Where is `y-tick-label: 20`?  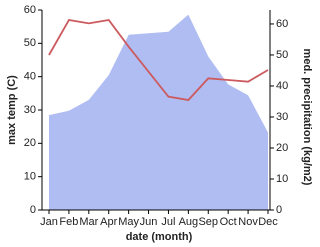 y-tick-label: 20 is located at coordinates (30, 143).